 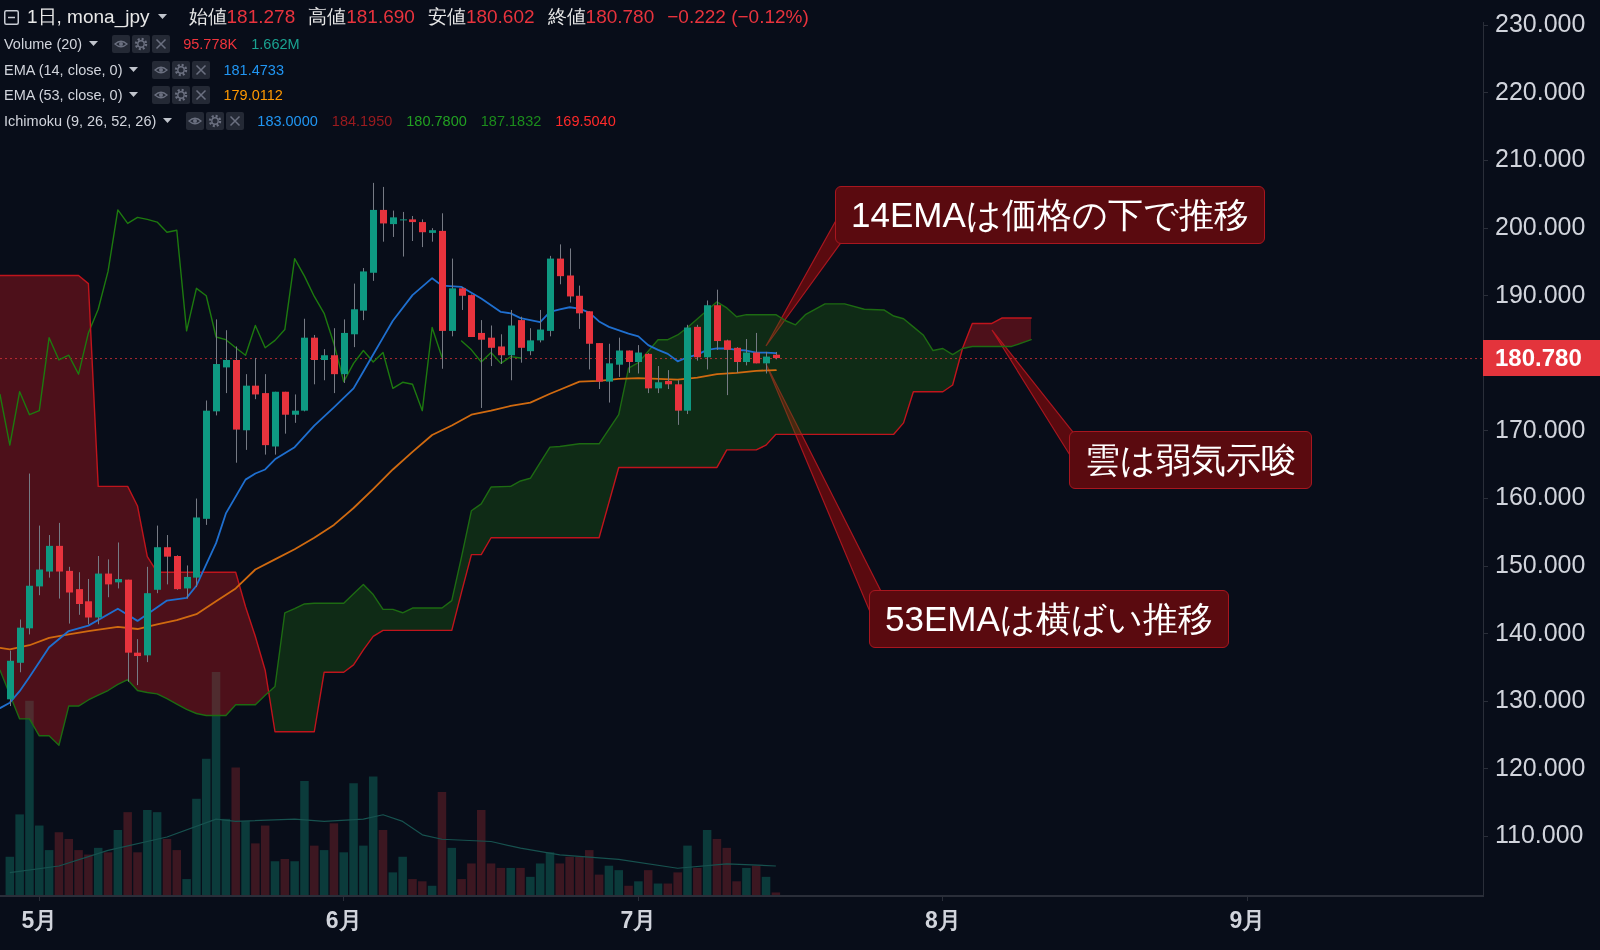 I want to click on annotation: 181.4733, so click(x=253, y=69).